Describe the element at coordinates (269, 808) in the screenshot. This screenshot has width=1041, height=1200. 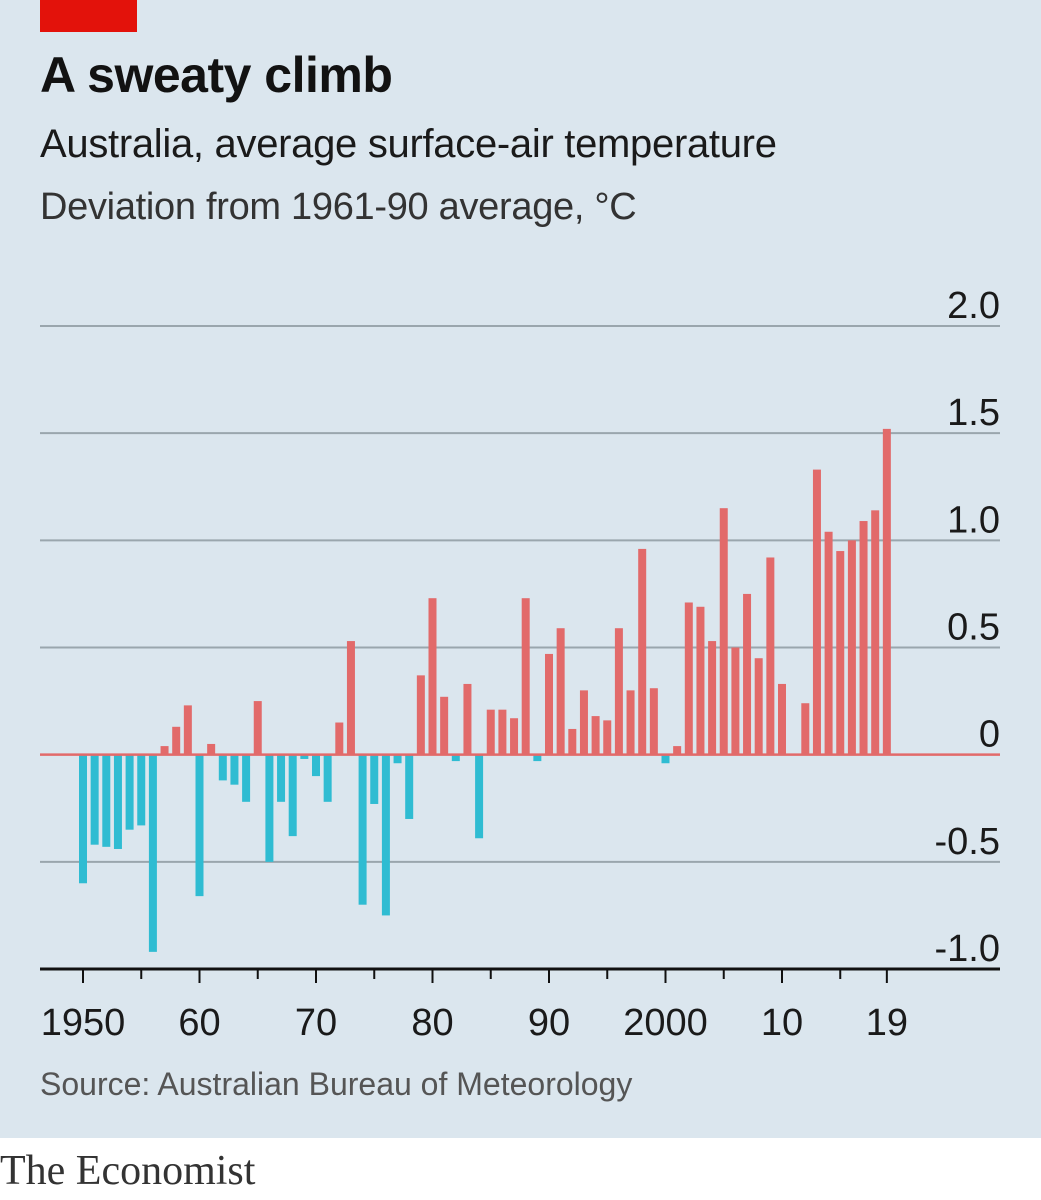
I see `bar-1966` at that location.